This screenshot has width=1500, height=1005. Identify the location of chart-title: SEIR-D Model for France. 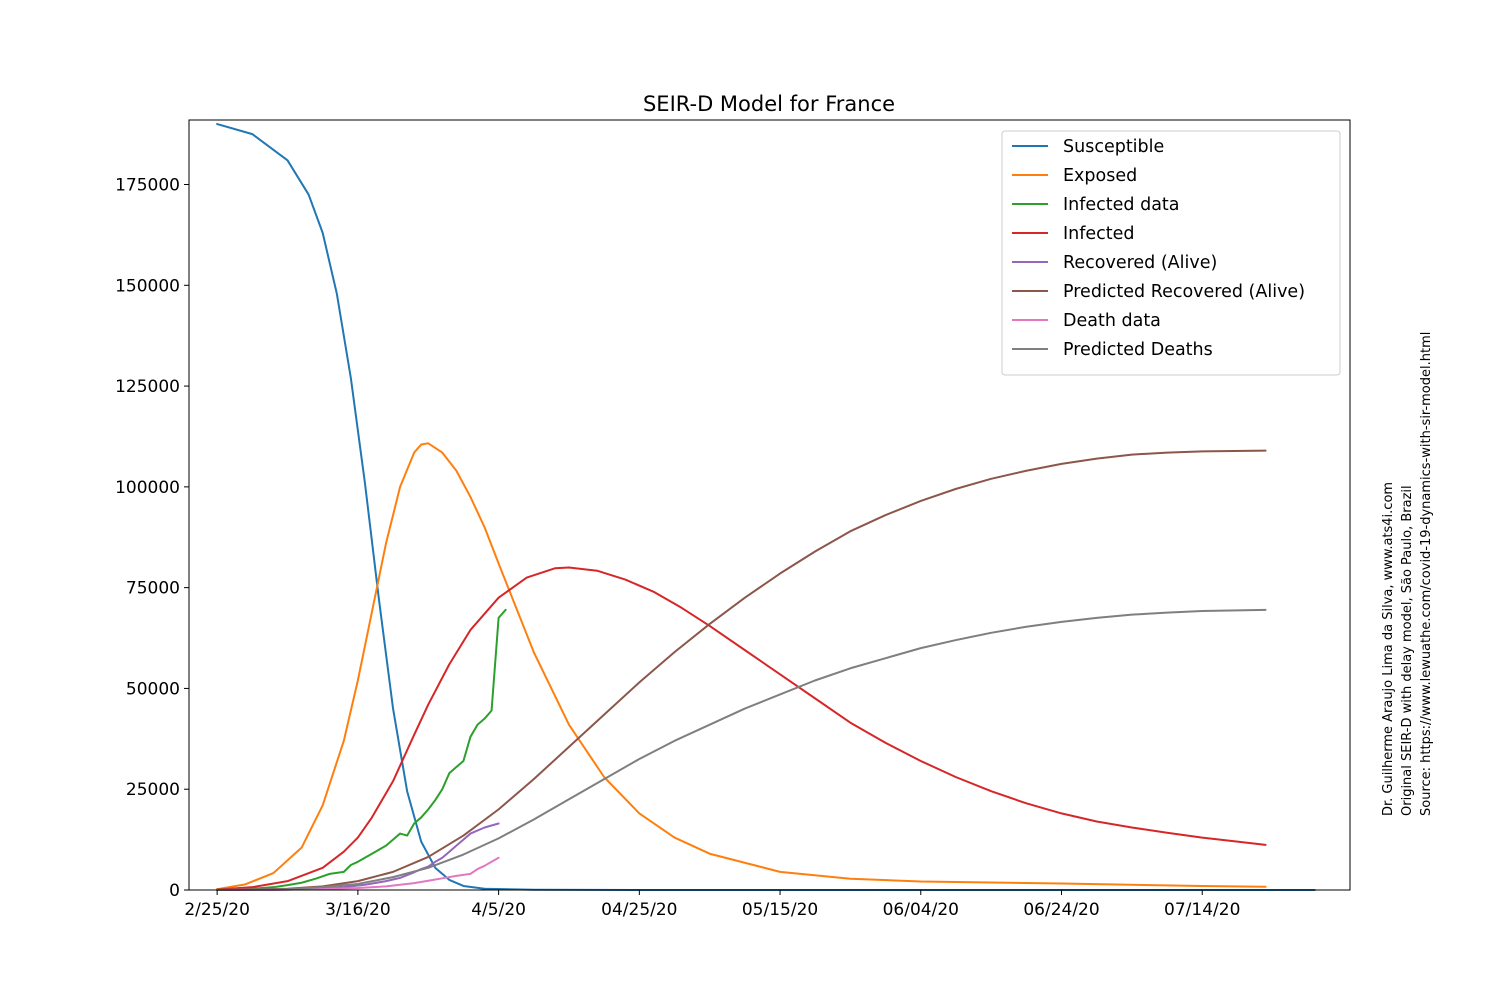
(769, 104).